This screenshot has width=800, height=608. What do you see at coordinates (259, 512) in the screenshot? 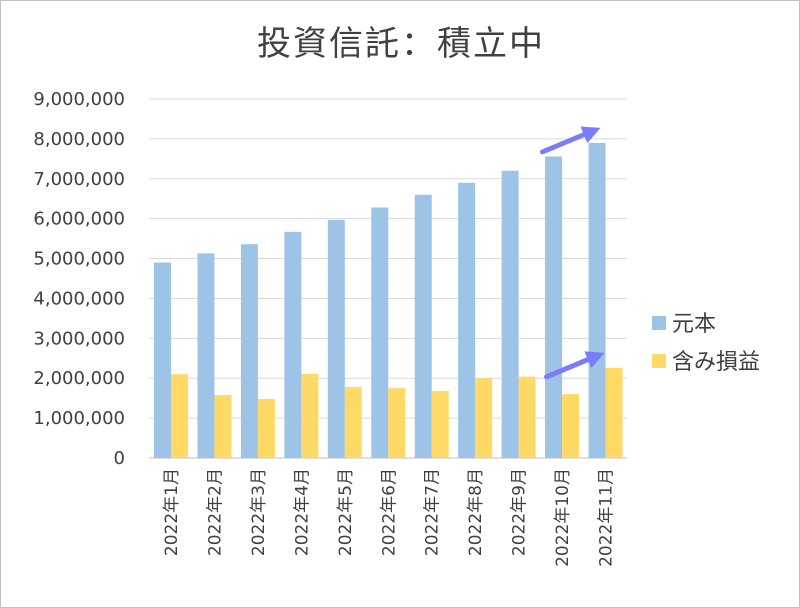
I see `x-tick-label: 2022年3月` at bounding box center [259, 512].